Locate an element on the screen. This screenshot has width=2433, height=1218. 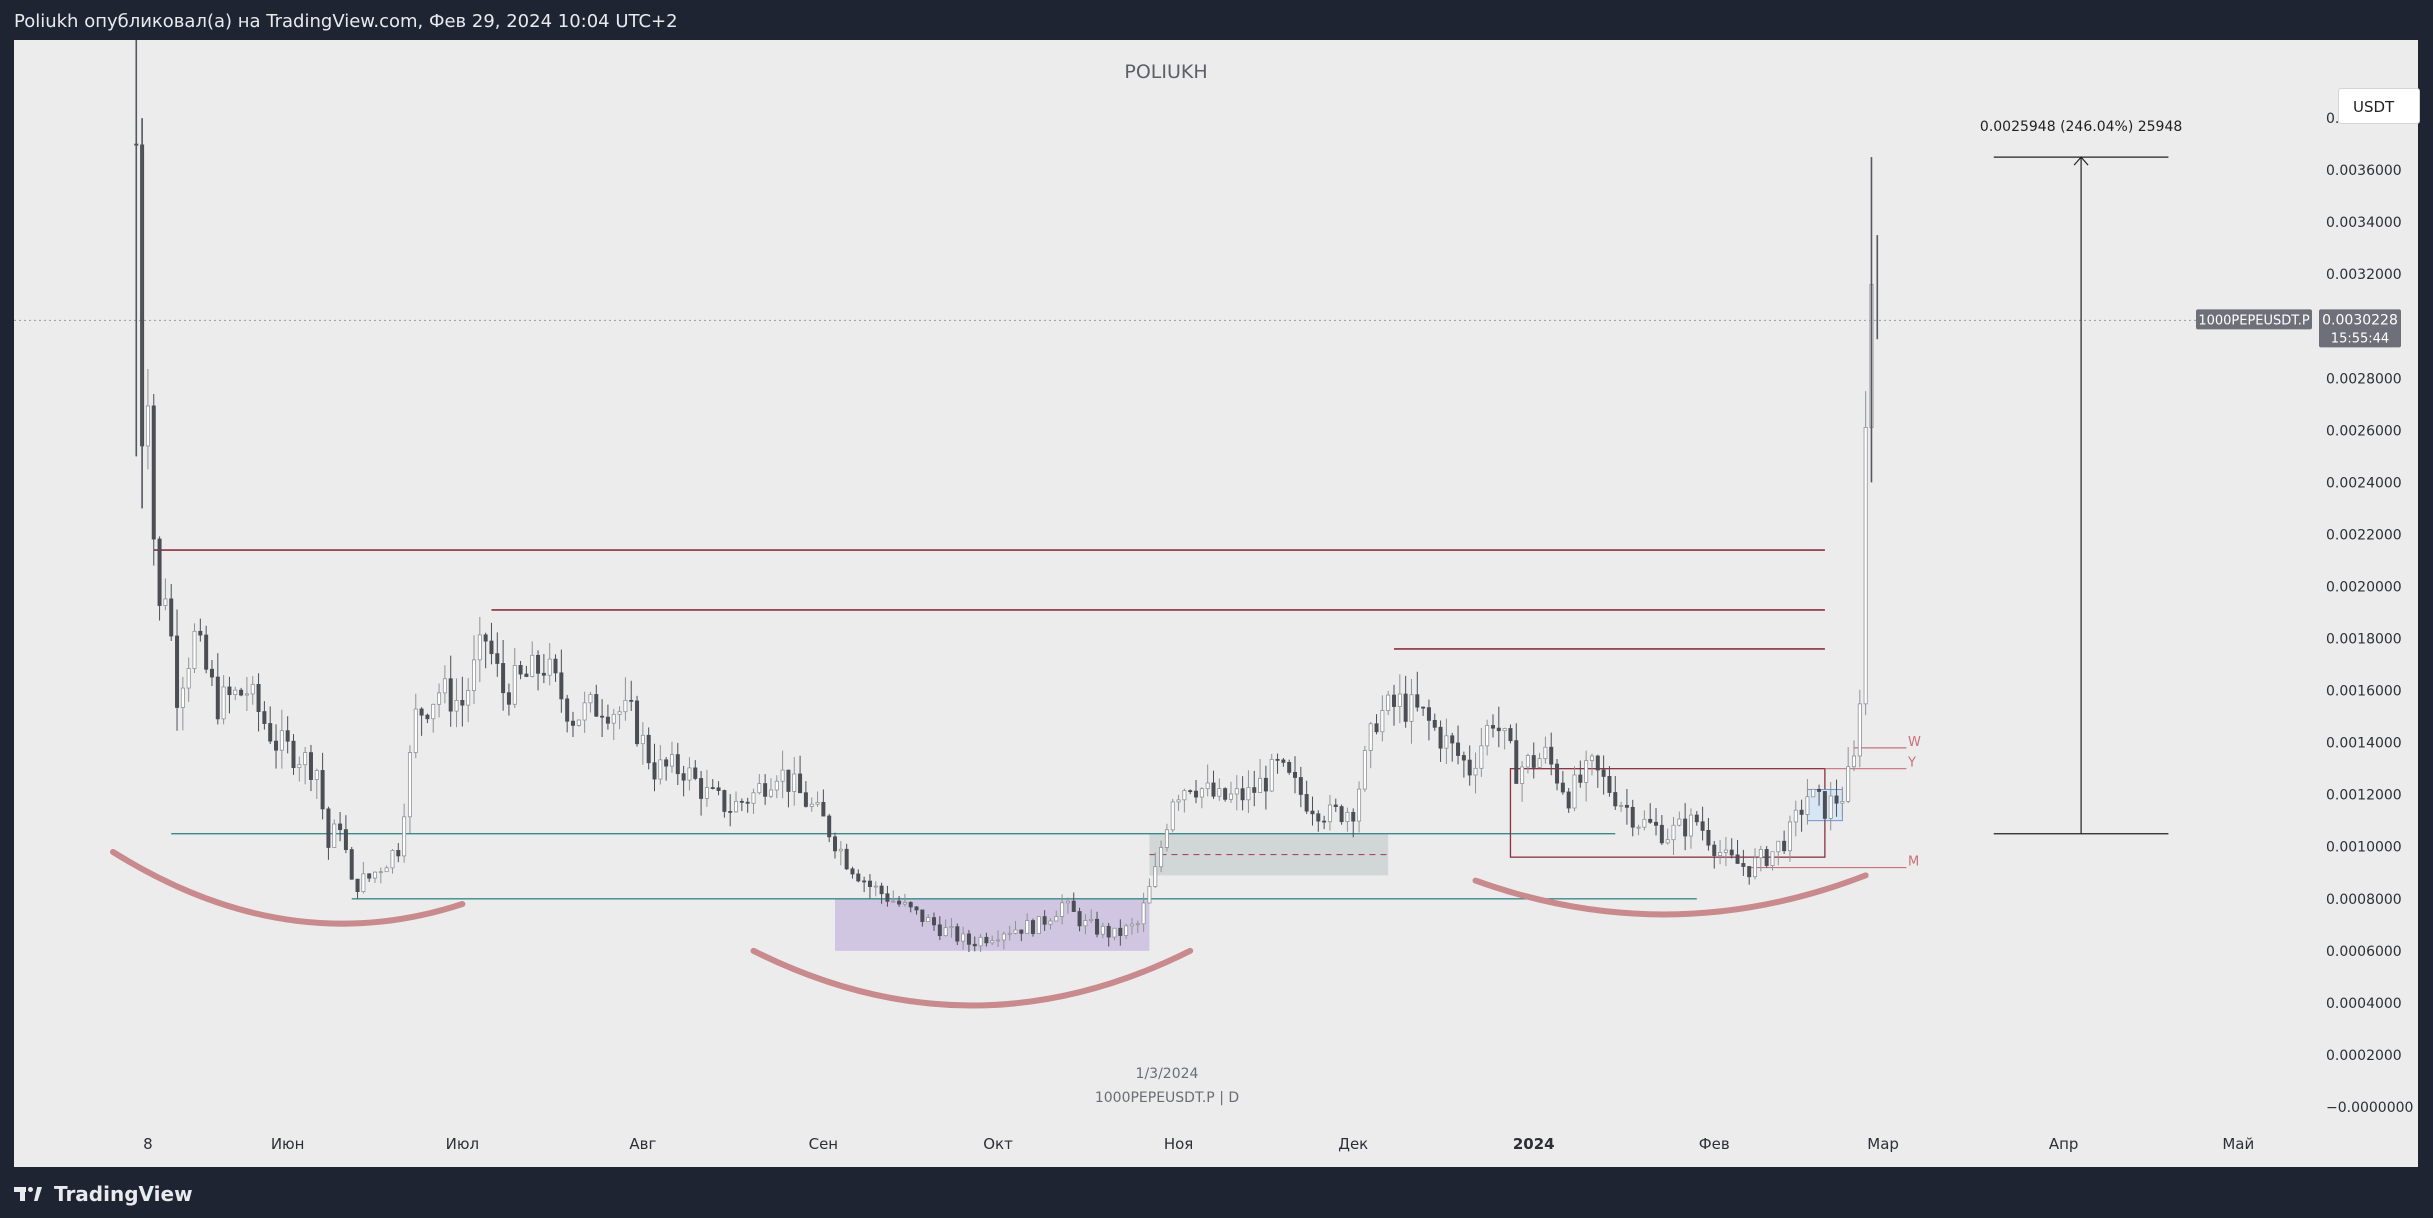
watermark-text: POLIUKH is located at coordinates (1165, 72).